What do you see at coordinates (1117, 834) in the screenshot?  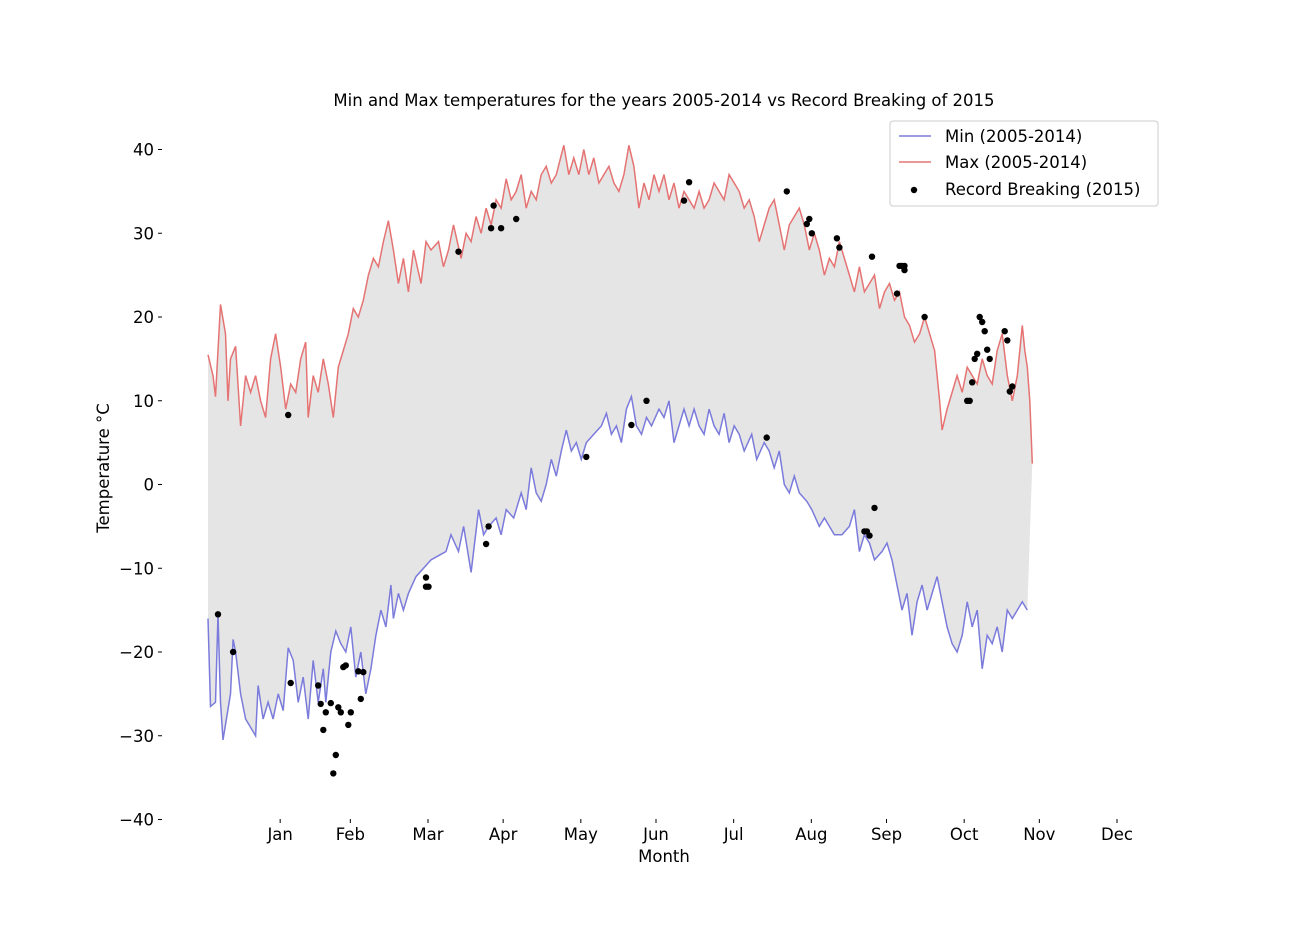 I see `x-tick-label: Dec` at bounding box center [1117, 834].